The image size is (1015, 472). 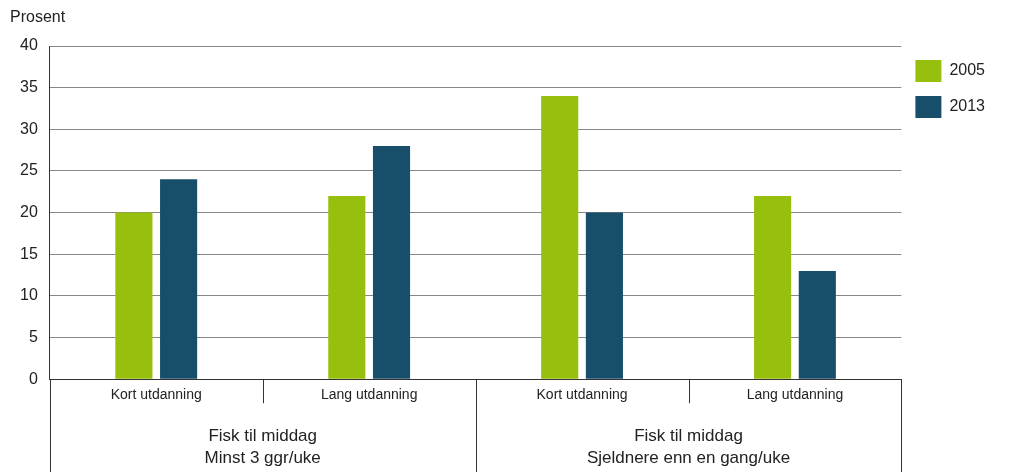 I want to click on y-tick-label: 25, so click(x=29, y=170).